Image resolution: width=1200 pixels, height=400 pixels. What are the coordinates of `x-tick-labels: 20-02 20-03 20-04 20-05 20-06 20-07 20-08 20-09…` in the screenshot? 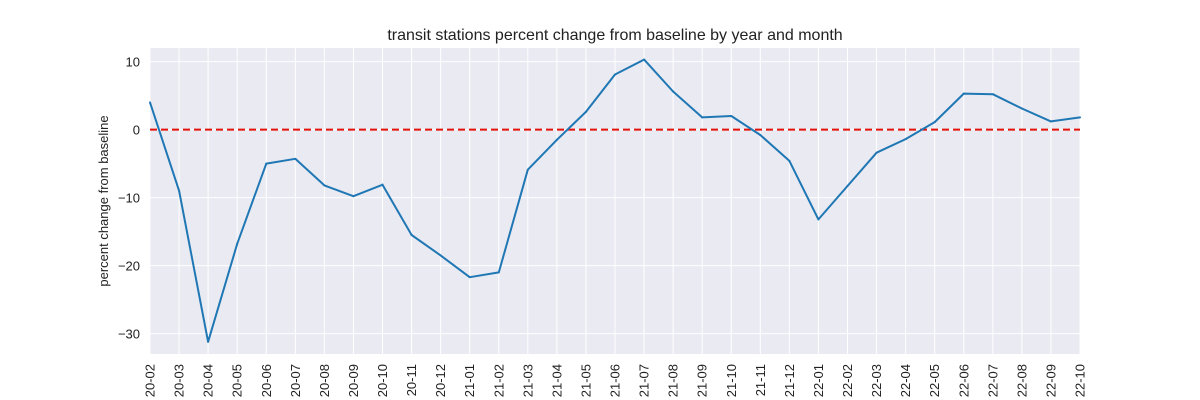 It's located at (615, 380).